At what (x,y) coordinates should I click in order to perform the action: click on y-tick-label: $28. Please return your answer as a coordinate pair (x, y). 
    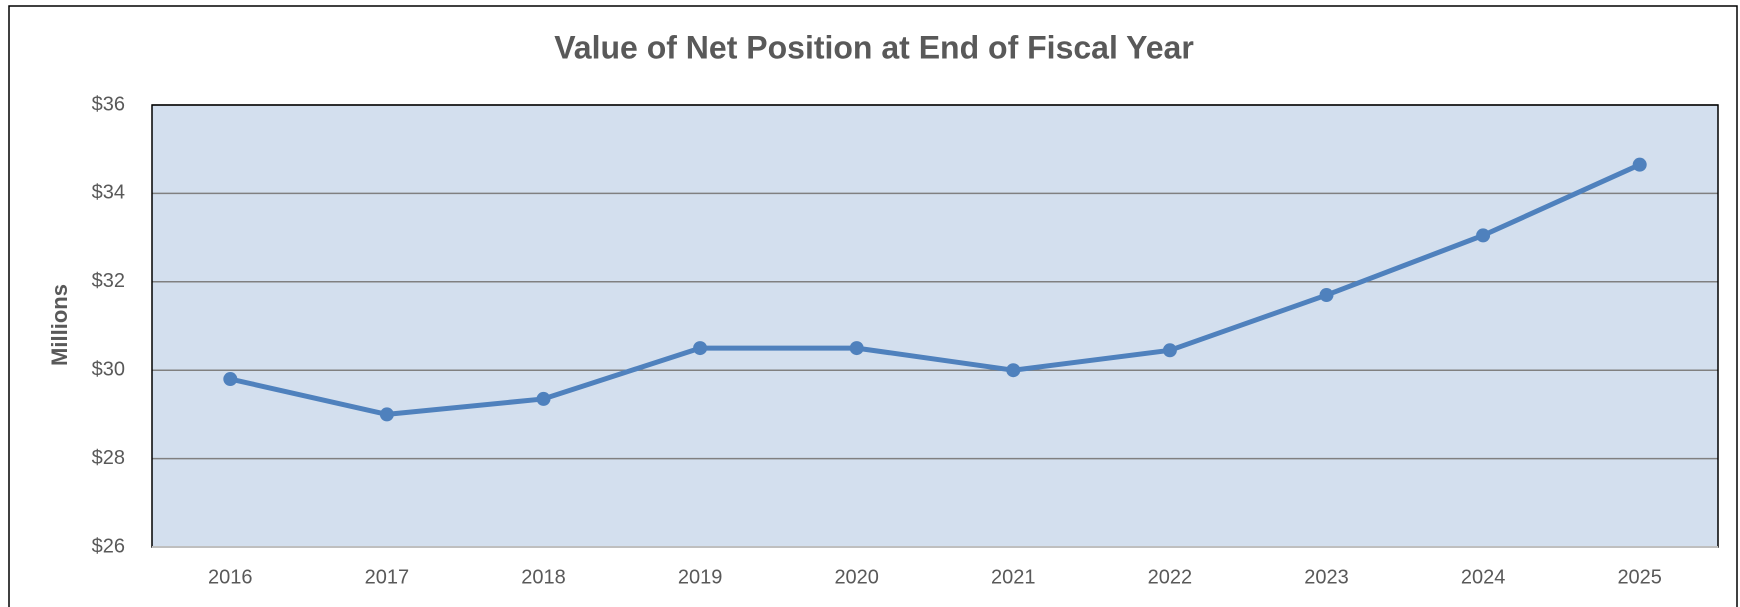
    Looking at the image, I should click on (108, 458).